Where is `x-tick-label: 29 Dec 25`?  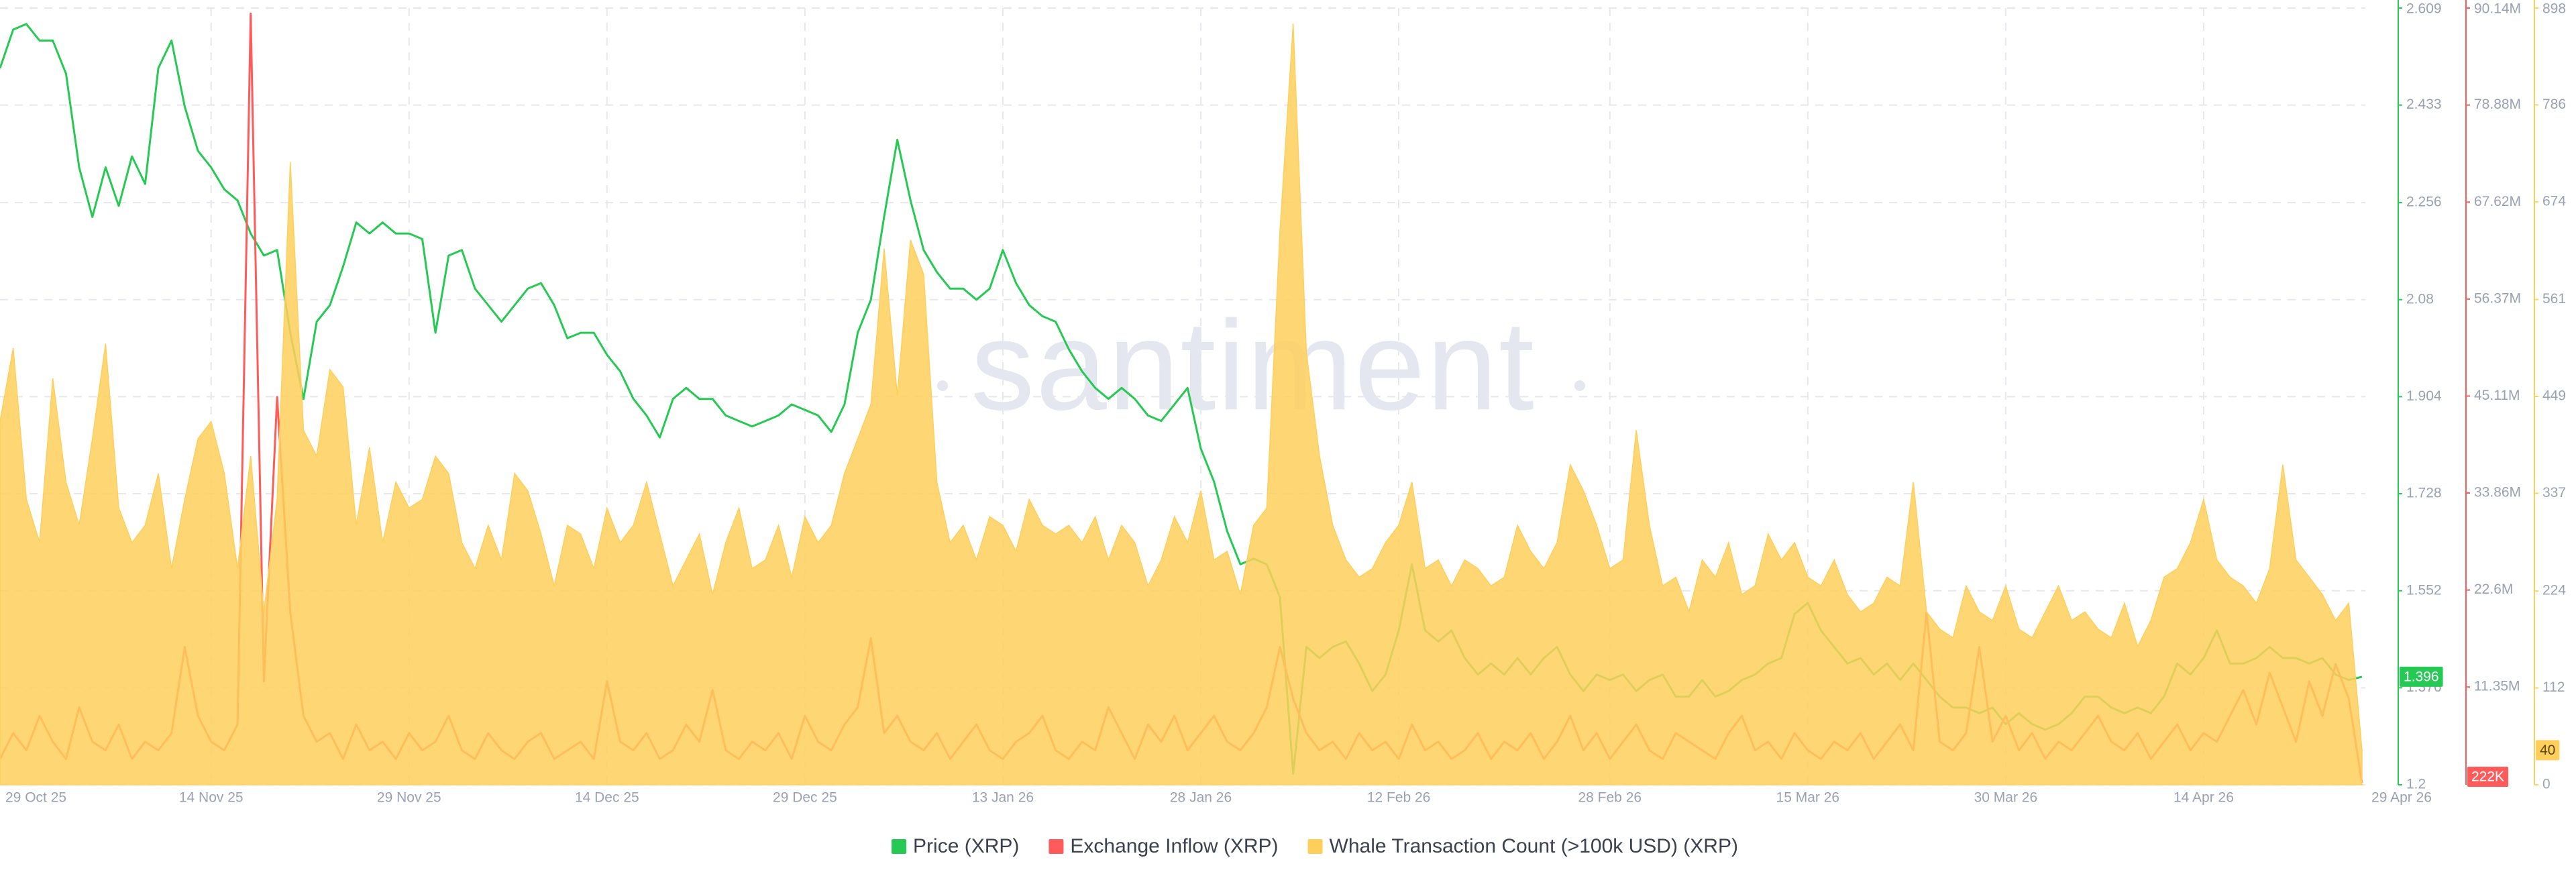
x-tick-label: 29 Dec 25 is located at coordinates (805, 798).